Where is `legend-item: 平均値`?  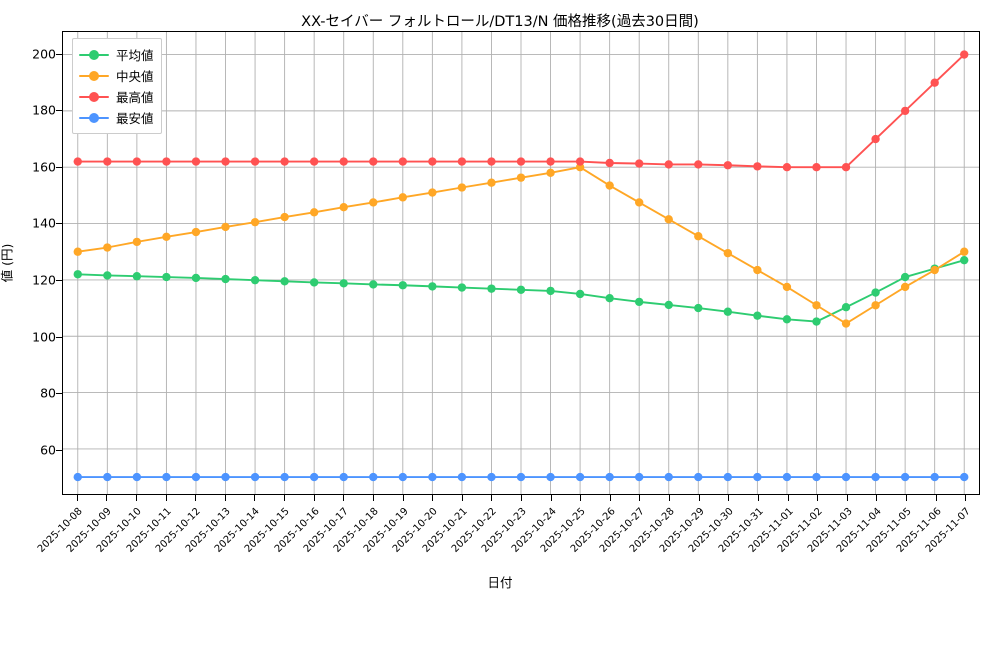 legend-item: 平均値 is located at coordinates (116, 54).